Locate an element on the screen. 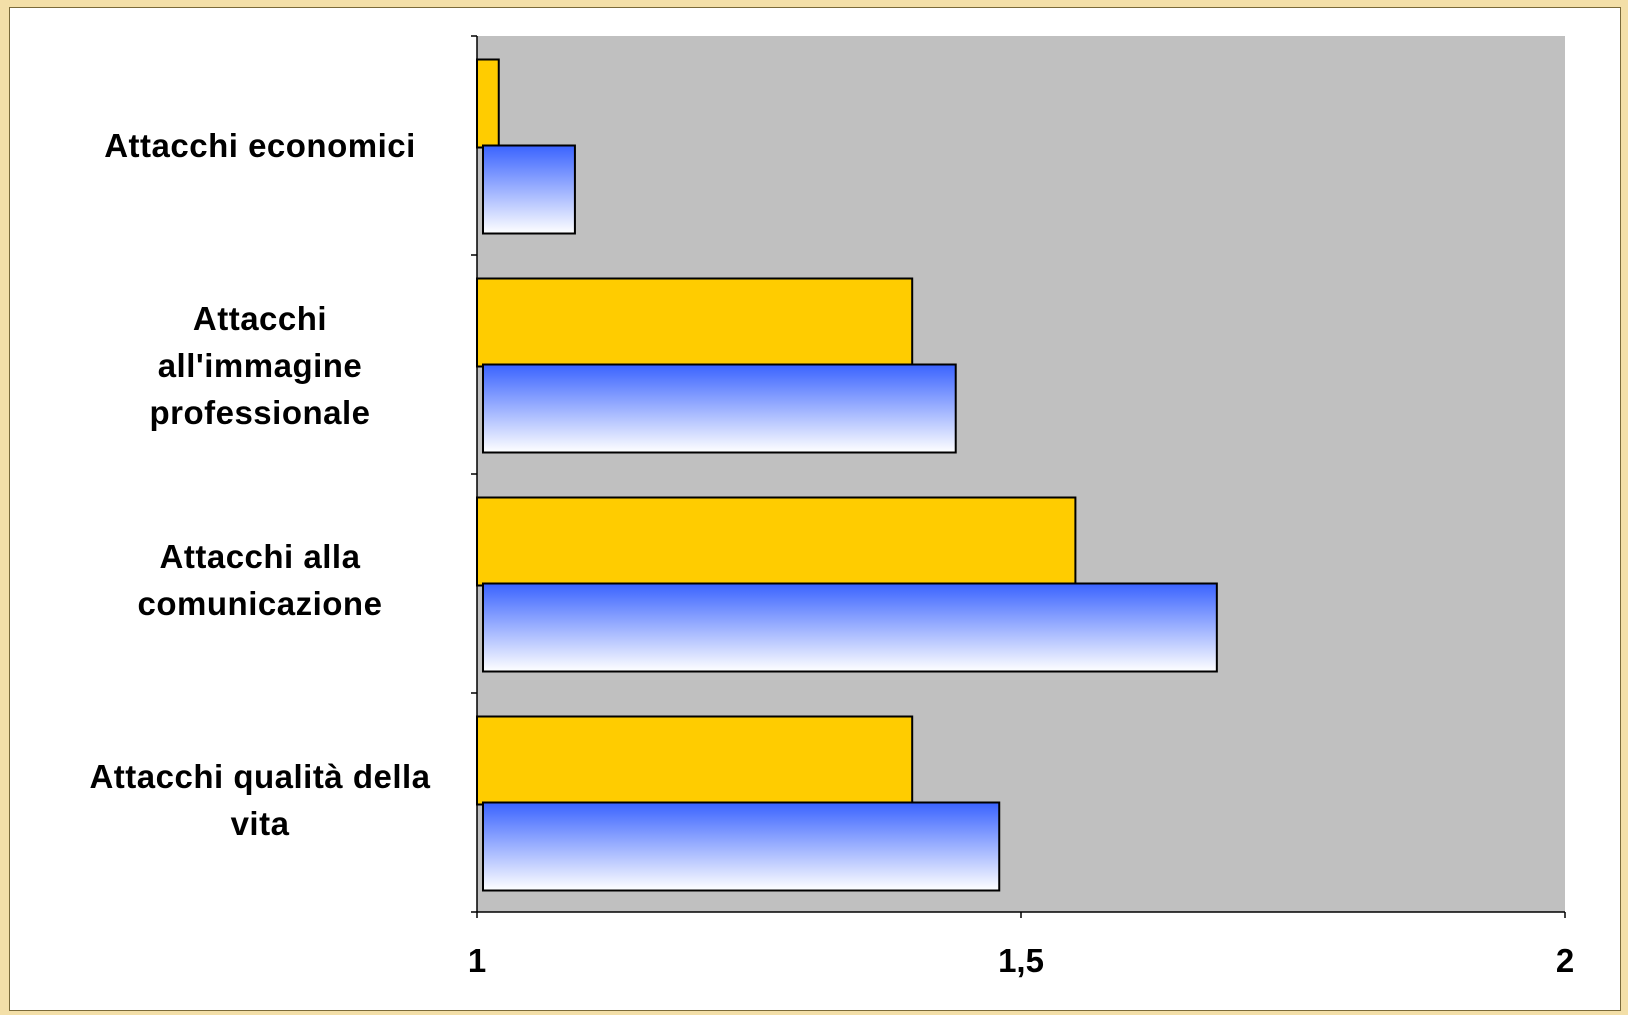 This screenshot has height=1015, width=1628. category-label-2: Attacchi alla comunicazione is located at coordinates (260, 580).